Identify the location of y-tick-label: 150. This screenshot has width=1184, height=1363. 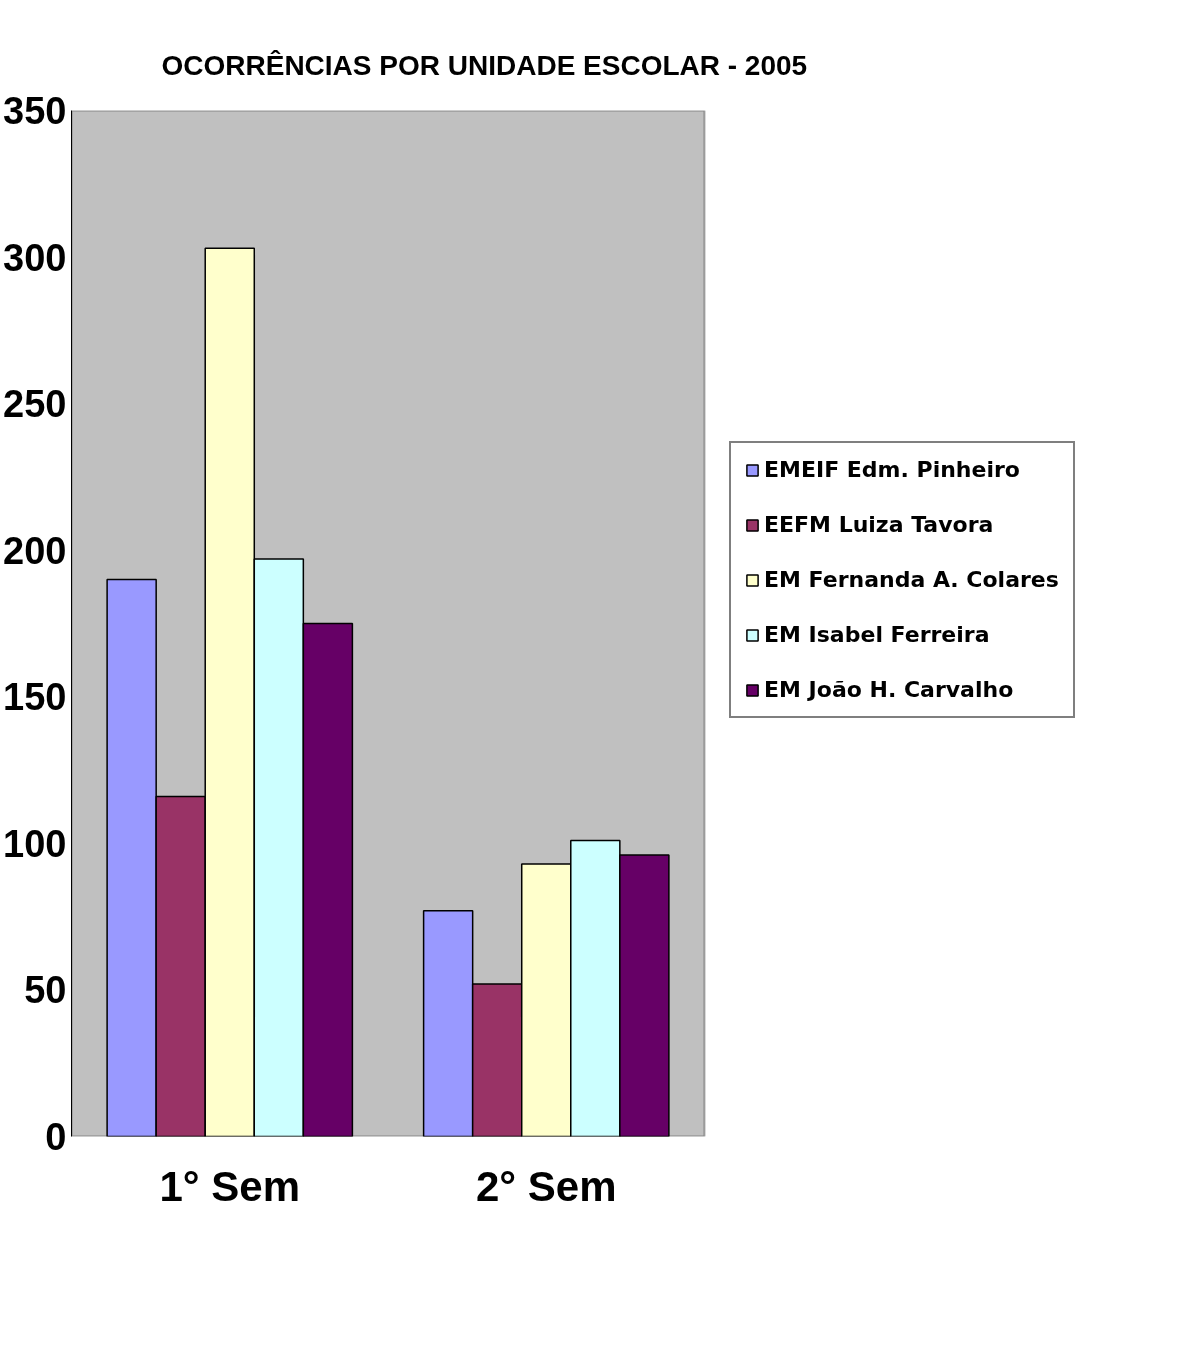
(35, 697).